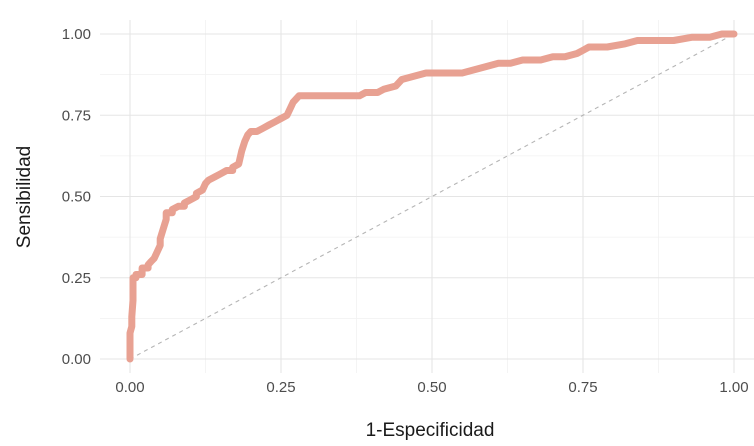  What do you see at coordinates (582, 387) in the screenshot?
I see `x-tick-label: 0.75` at bounding box center [582, 387].